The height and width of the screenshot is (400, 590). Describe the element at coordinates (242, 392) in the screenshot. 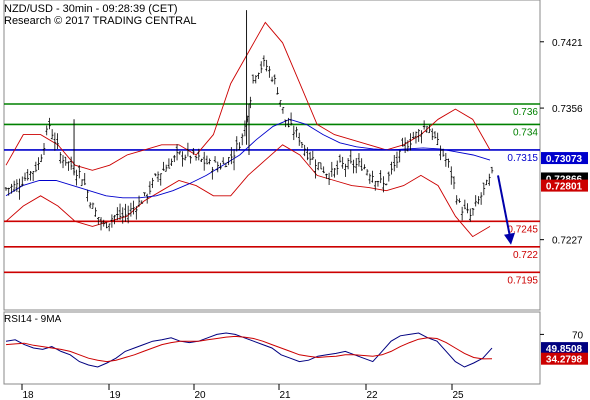

I see `x-axis-layer: 18 19 20 21 22 25` at that location.